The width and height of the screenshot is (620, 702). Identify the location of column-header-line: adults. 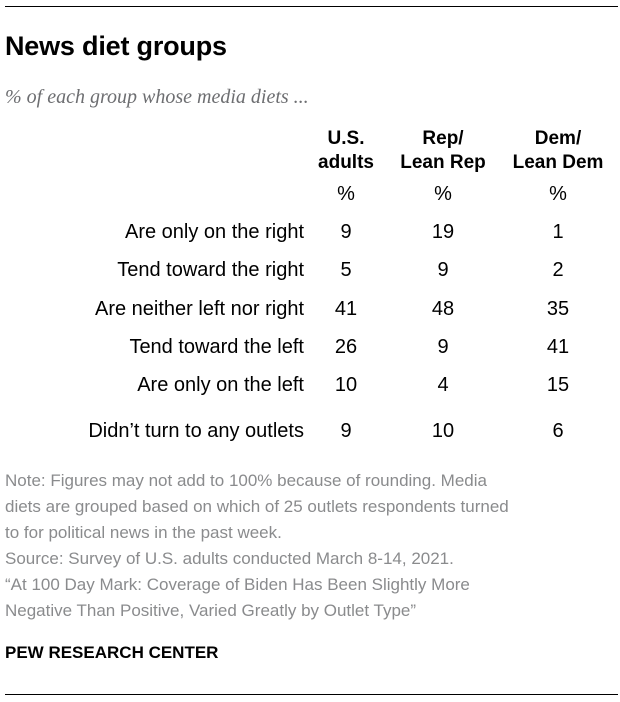
(346, 162).